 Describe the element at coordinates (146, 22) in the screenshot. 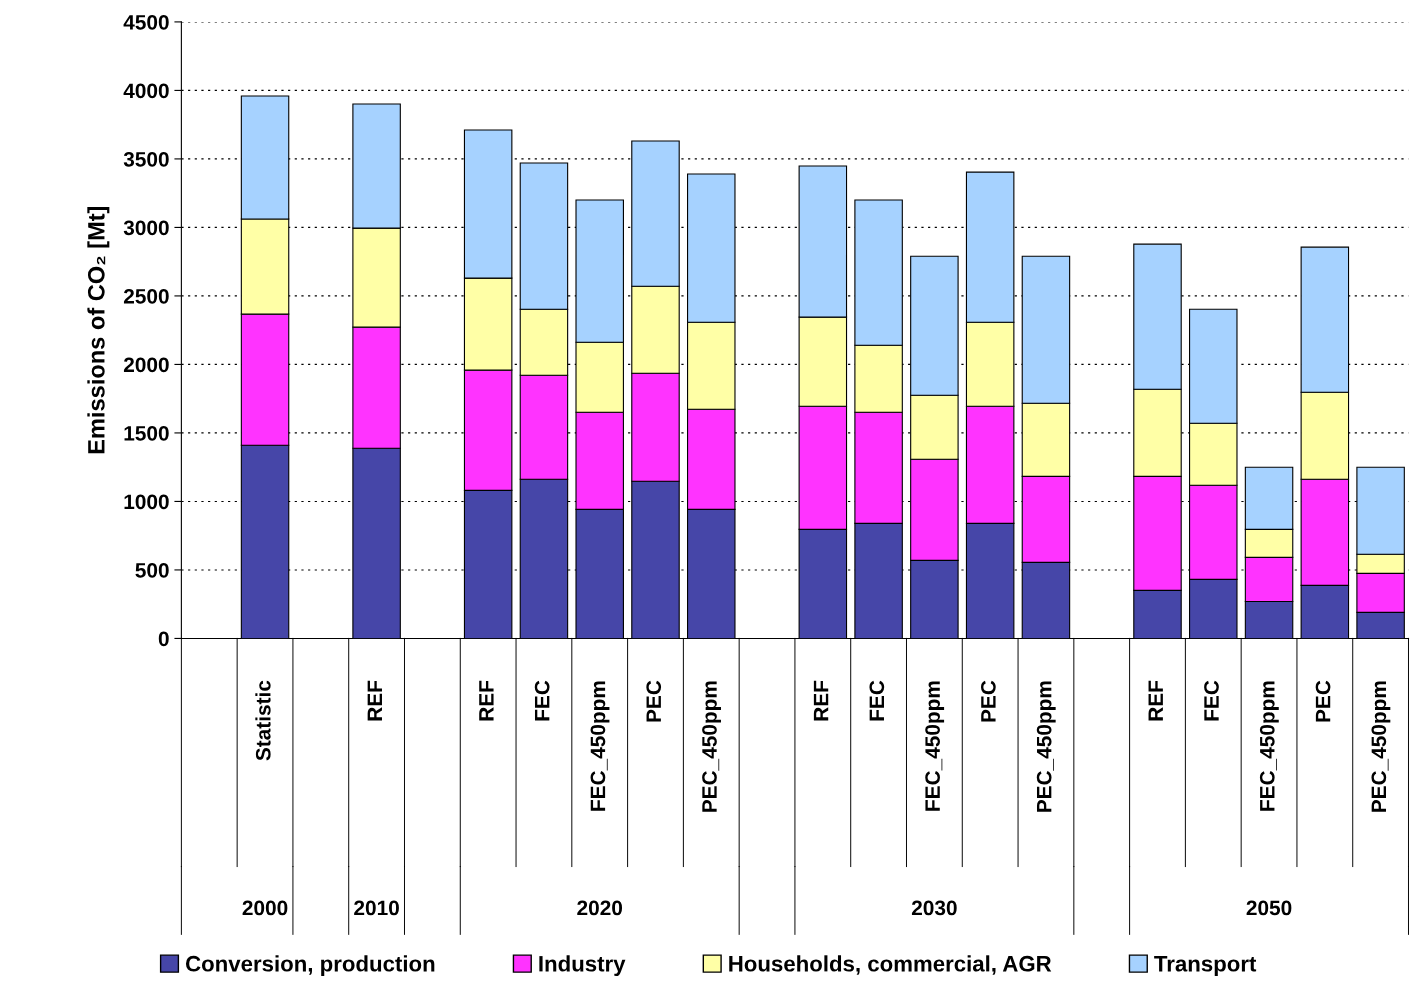

I see `y-tick-label: 4500` at that location.